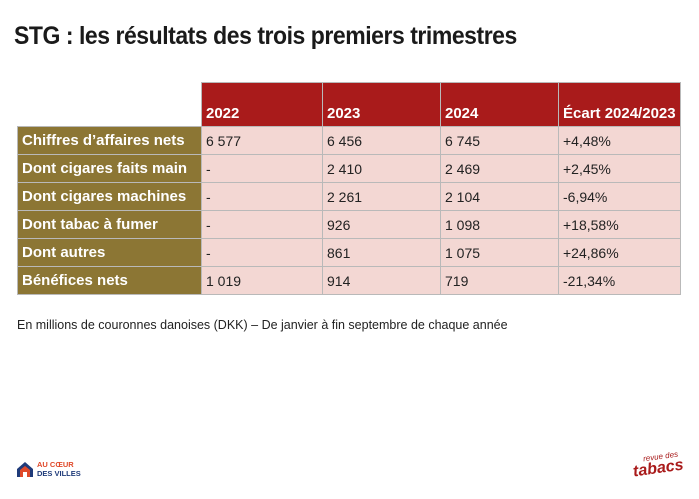 The width and height of the screenshot is (699, 499). Describe the element at coordinates (109, 252) in the screenshot. I see `row-label: Dont autres` at that location.